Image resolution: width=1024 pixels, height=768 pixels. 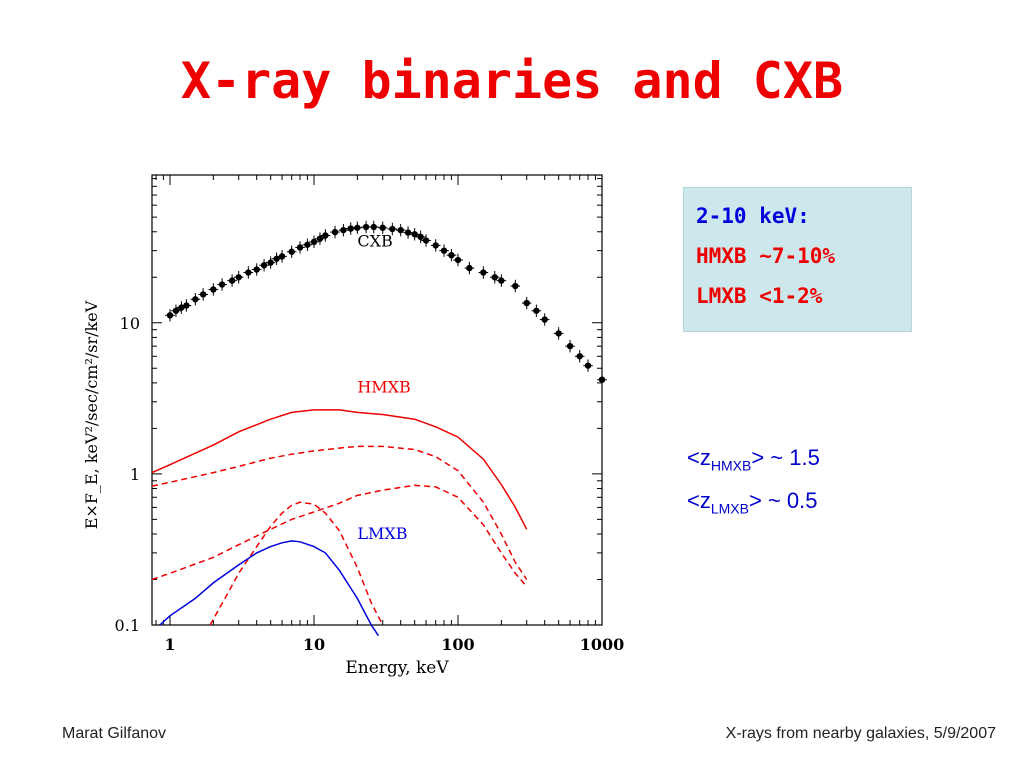 What do you see at coordinates (752, 502) in the screenshot?
I see `lmxb-redshift: <zLMXB> ~ 0.5` at bounding box center [752, 502].